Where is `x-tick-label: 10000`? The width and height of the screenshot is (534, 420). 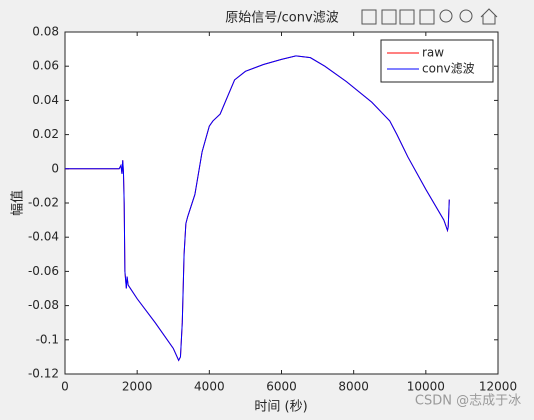
x-tick-label: 10000 is located at coordinates (426, 387).